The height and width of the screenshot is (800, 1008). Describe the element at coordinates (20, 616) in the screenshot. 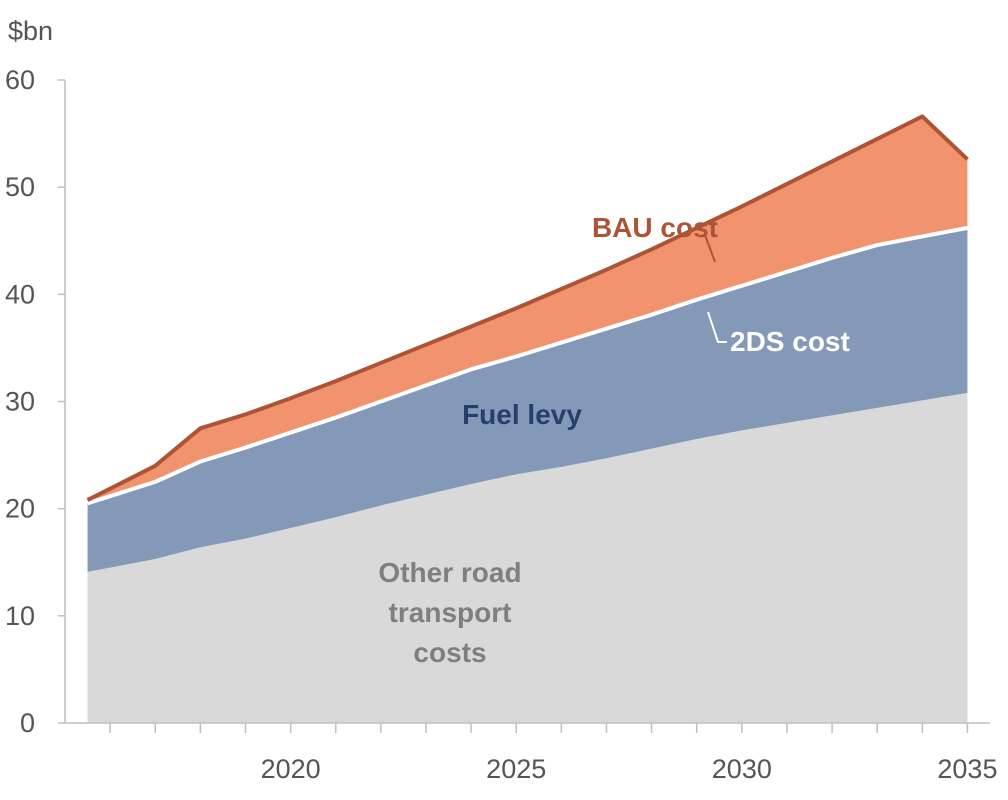

I see `y-tick-label: 10` at that location.